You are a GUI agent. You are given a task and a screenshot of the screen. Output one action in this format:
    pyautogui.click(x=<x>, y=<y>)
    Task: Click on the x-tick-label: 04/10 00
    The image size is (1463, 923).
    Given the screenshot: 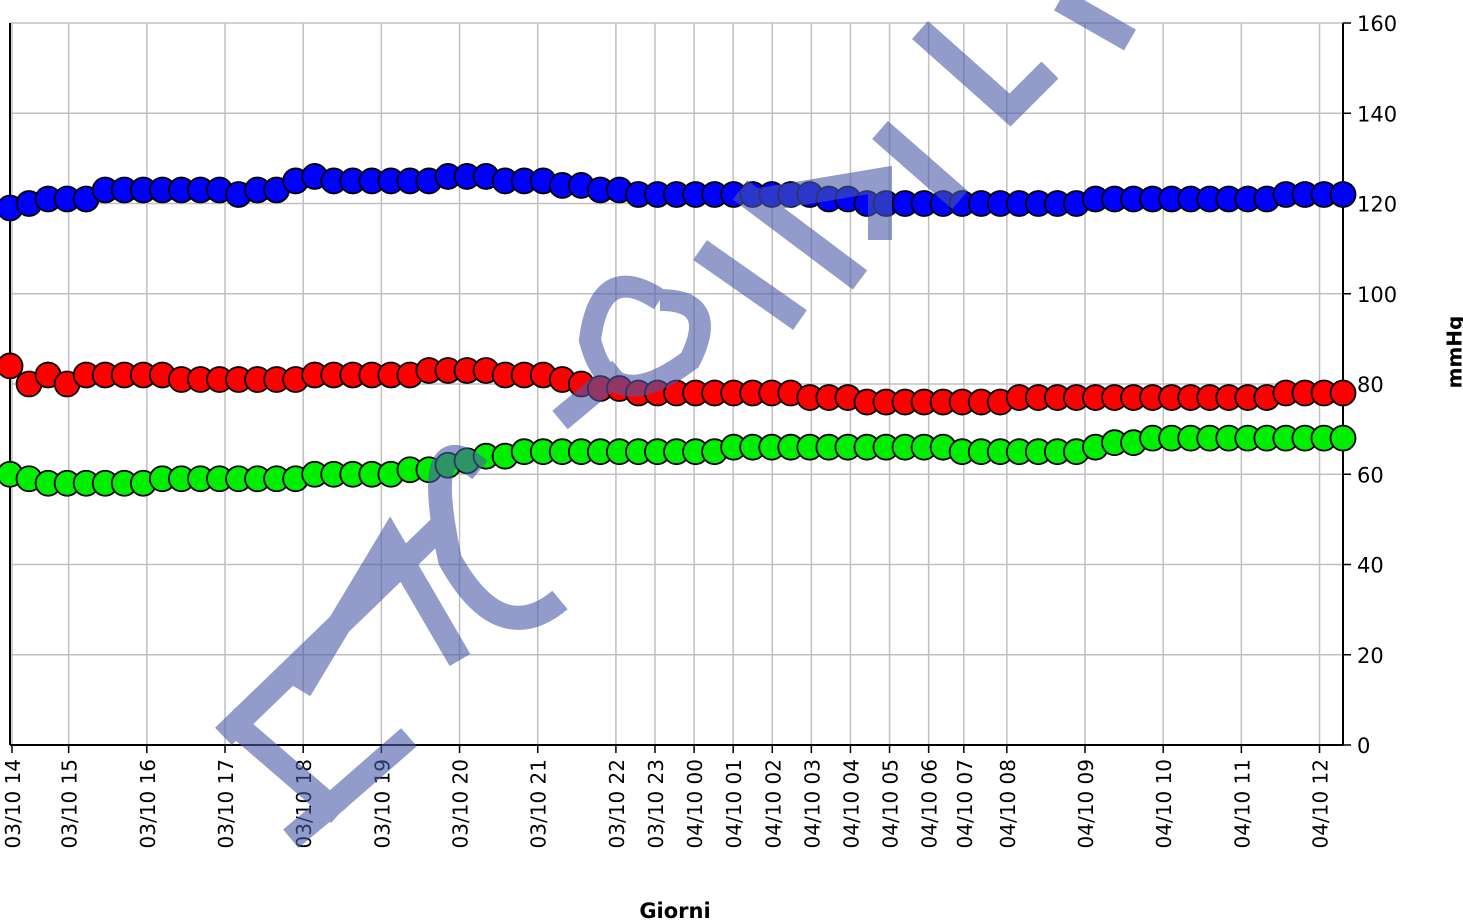 What is the action you would take?
    pyautogui.click(x=695, y=803)
    